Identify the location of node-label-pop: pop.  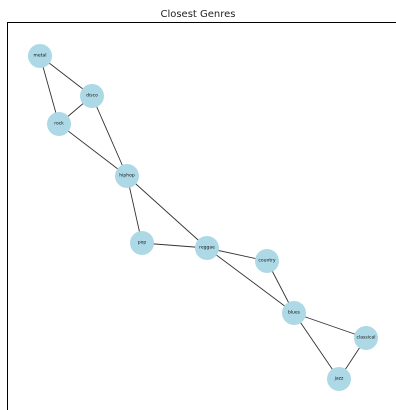
(142, 243).